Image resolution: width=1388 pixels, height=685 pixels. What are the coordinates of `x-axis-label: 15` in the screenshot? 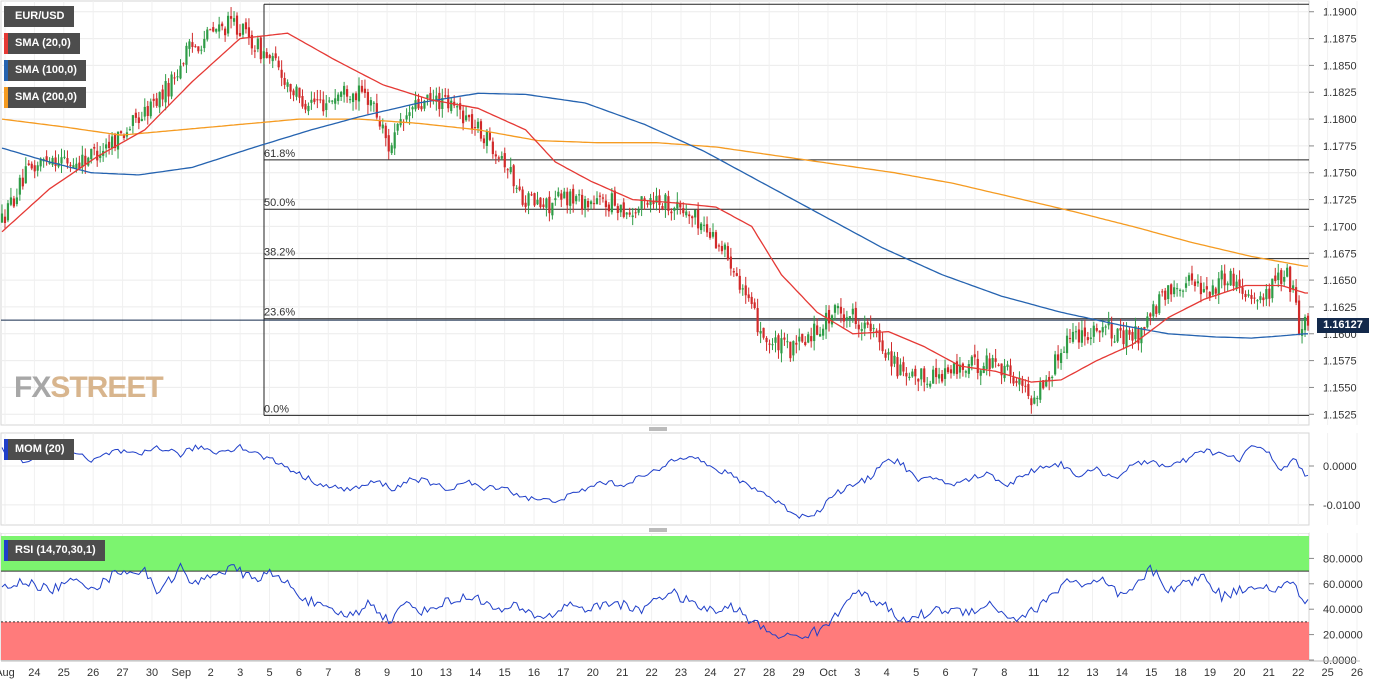 It's located at (1151, 673).